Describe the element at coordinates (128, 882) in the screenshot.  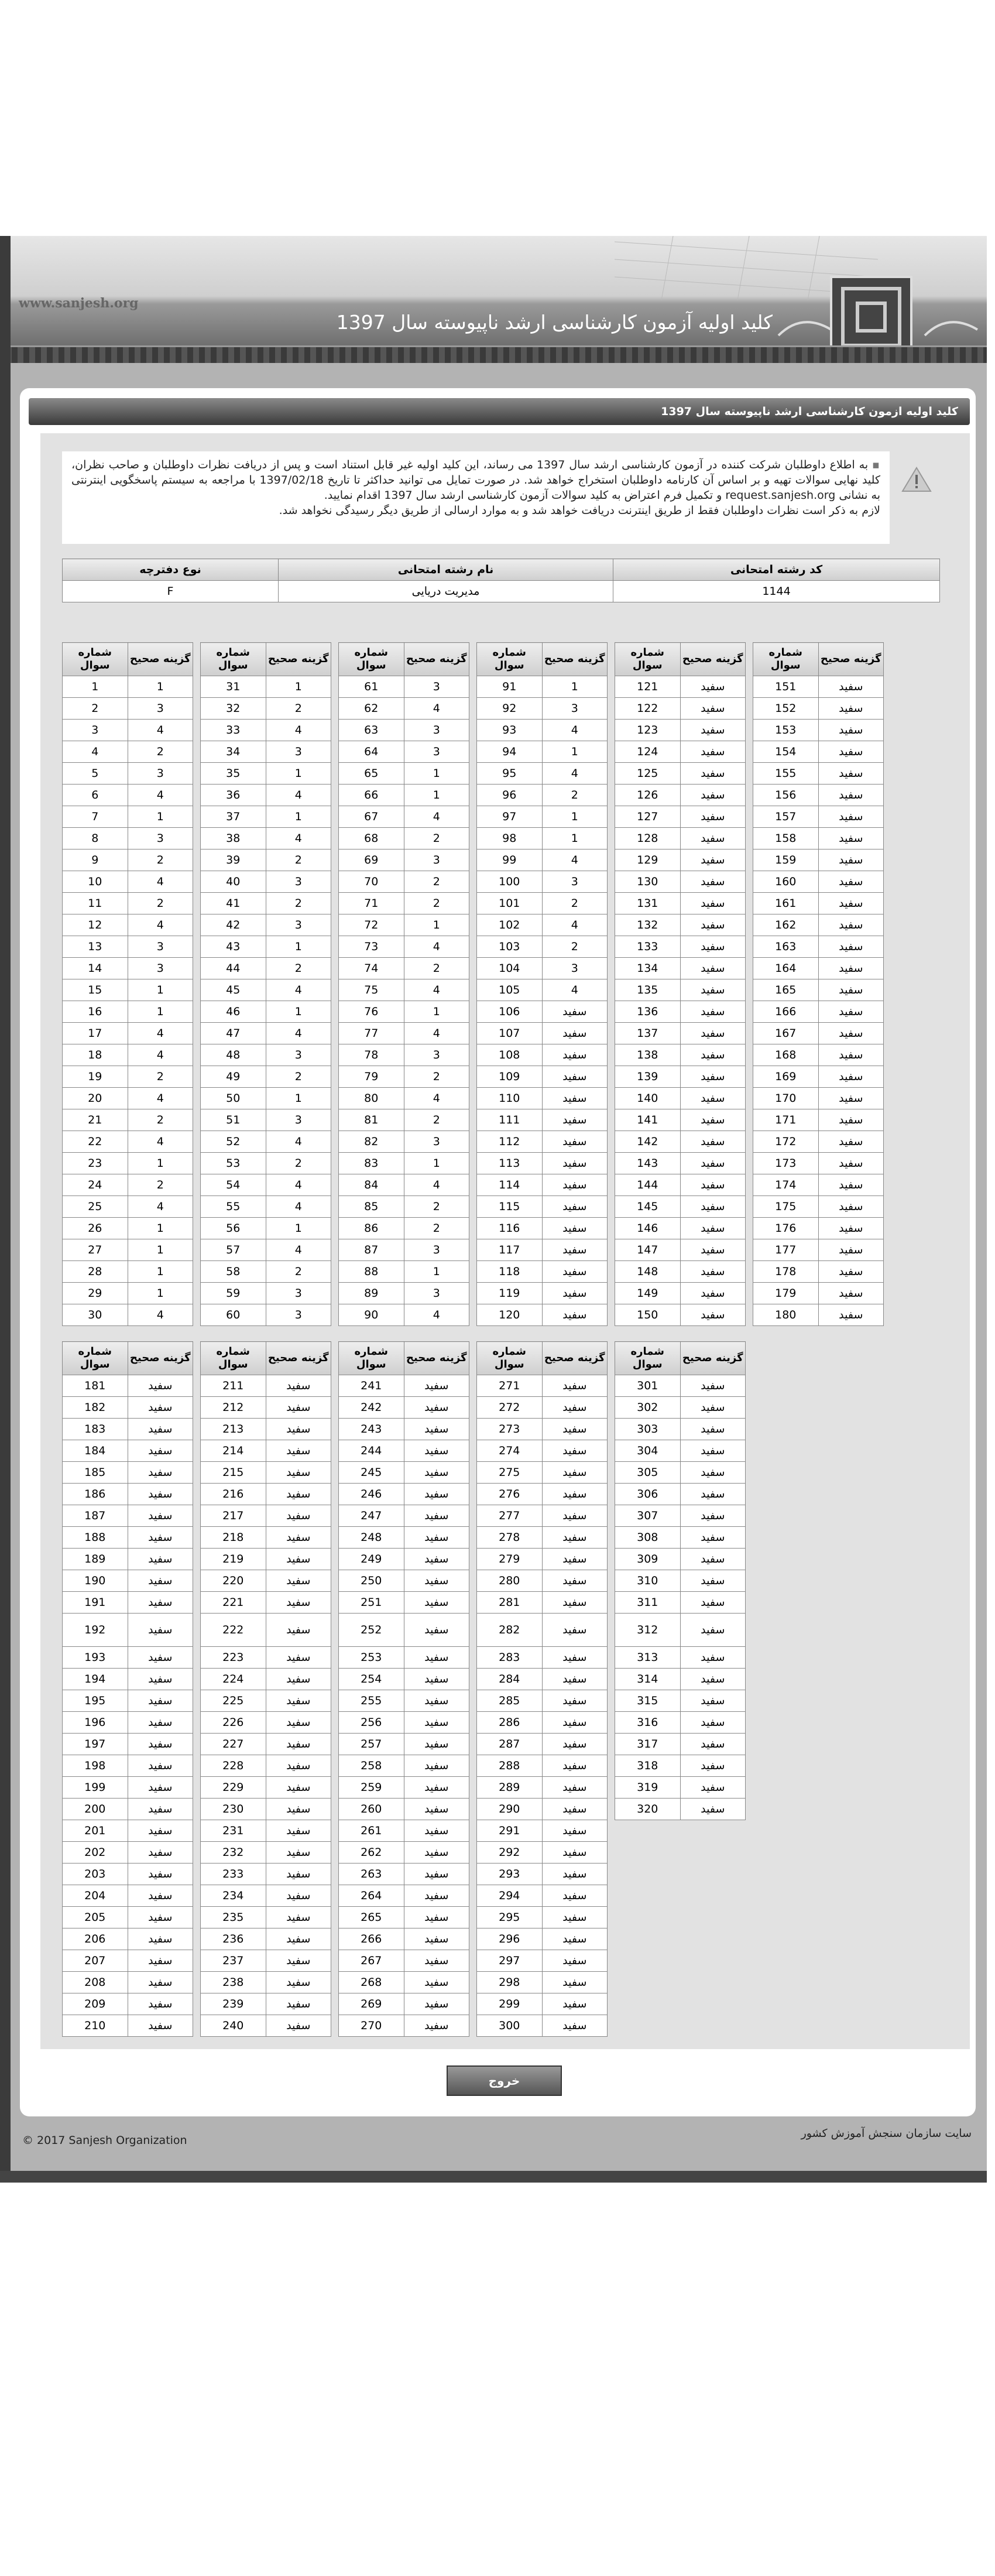
I see `answer-row: 10 4` at that location.